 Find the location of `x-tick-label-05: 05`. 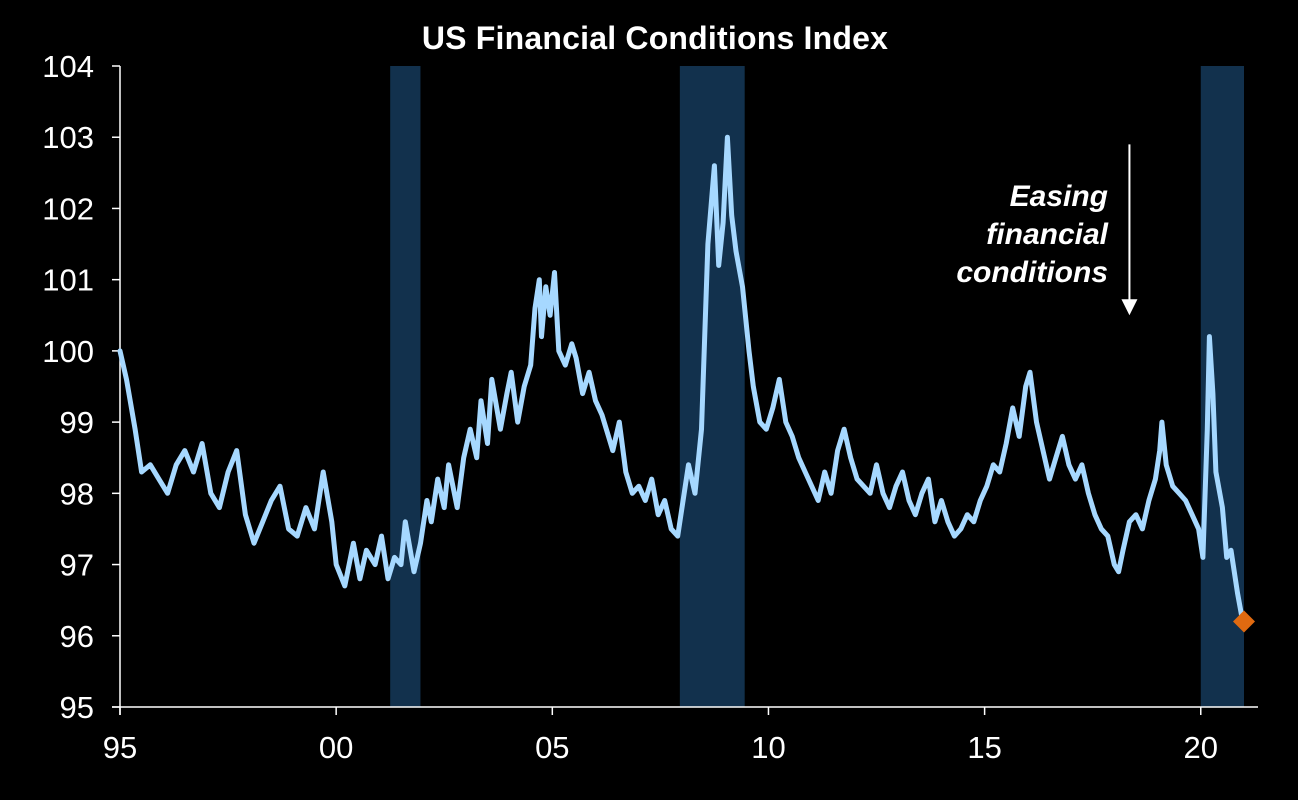

x-tick-label-05: 05 is located at coordinates (552, 747).